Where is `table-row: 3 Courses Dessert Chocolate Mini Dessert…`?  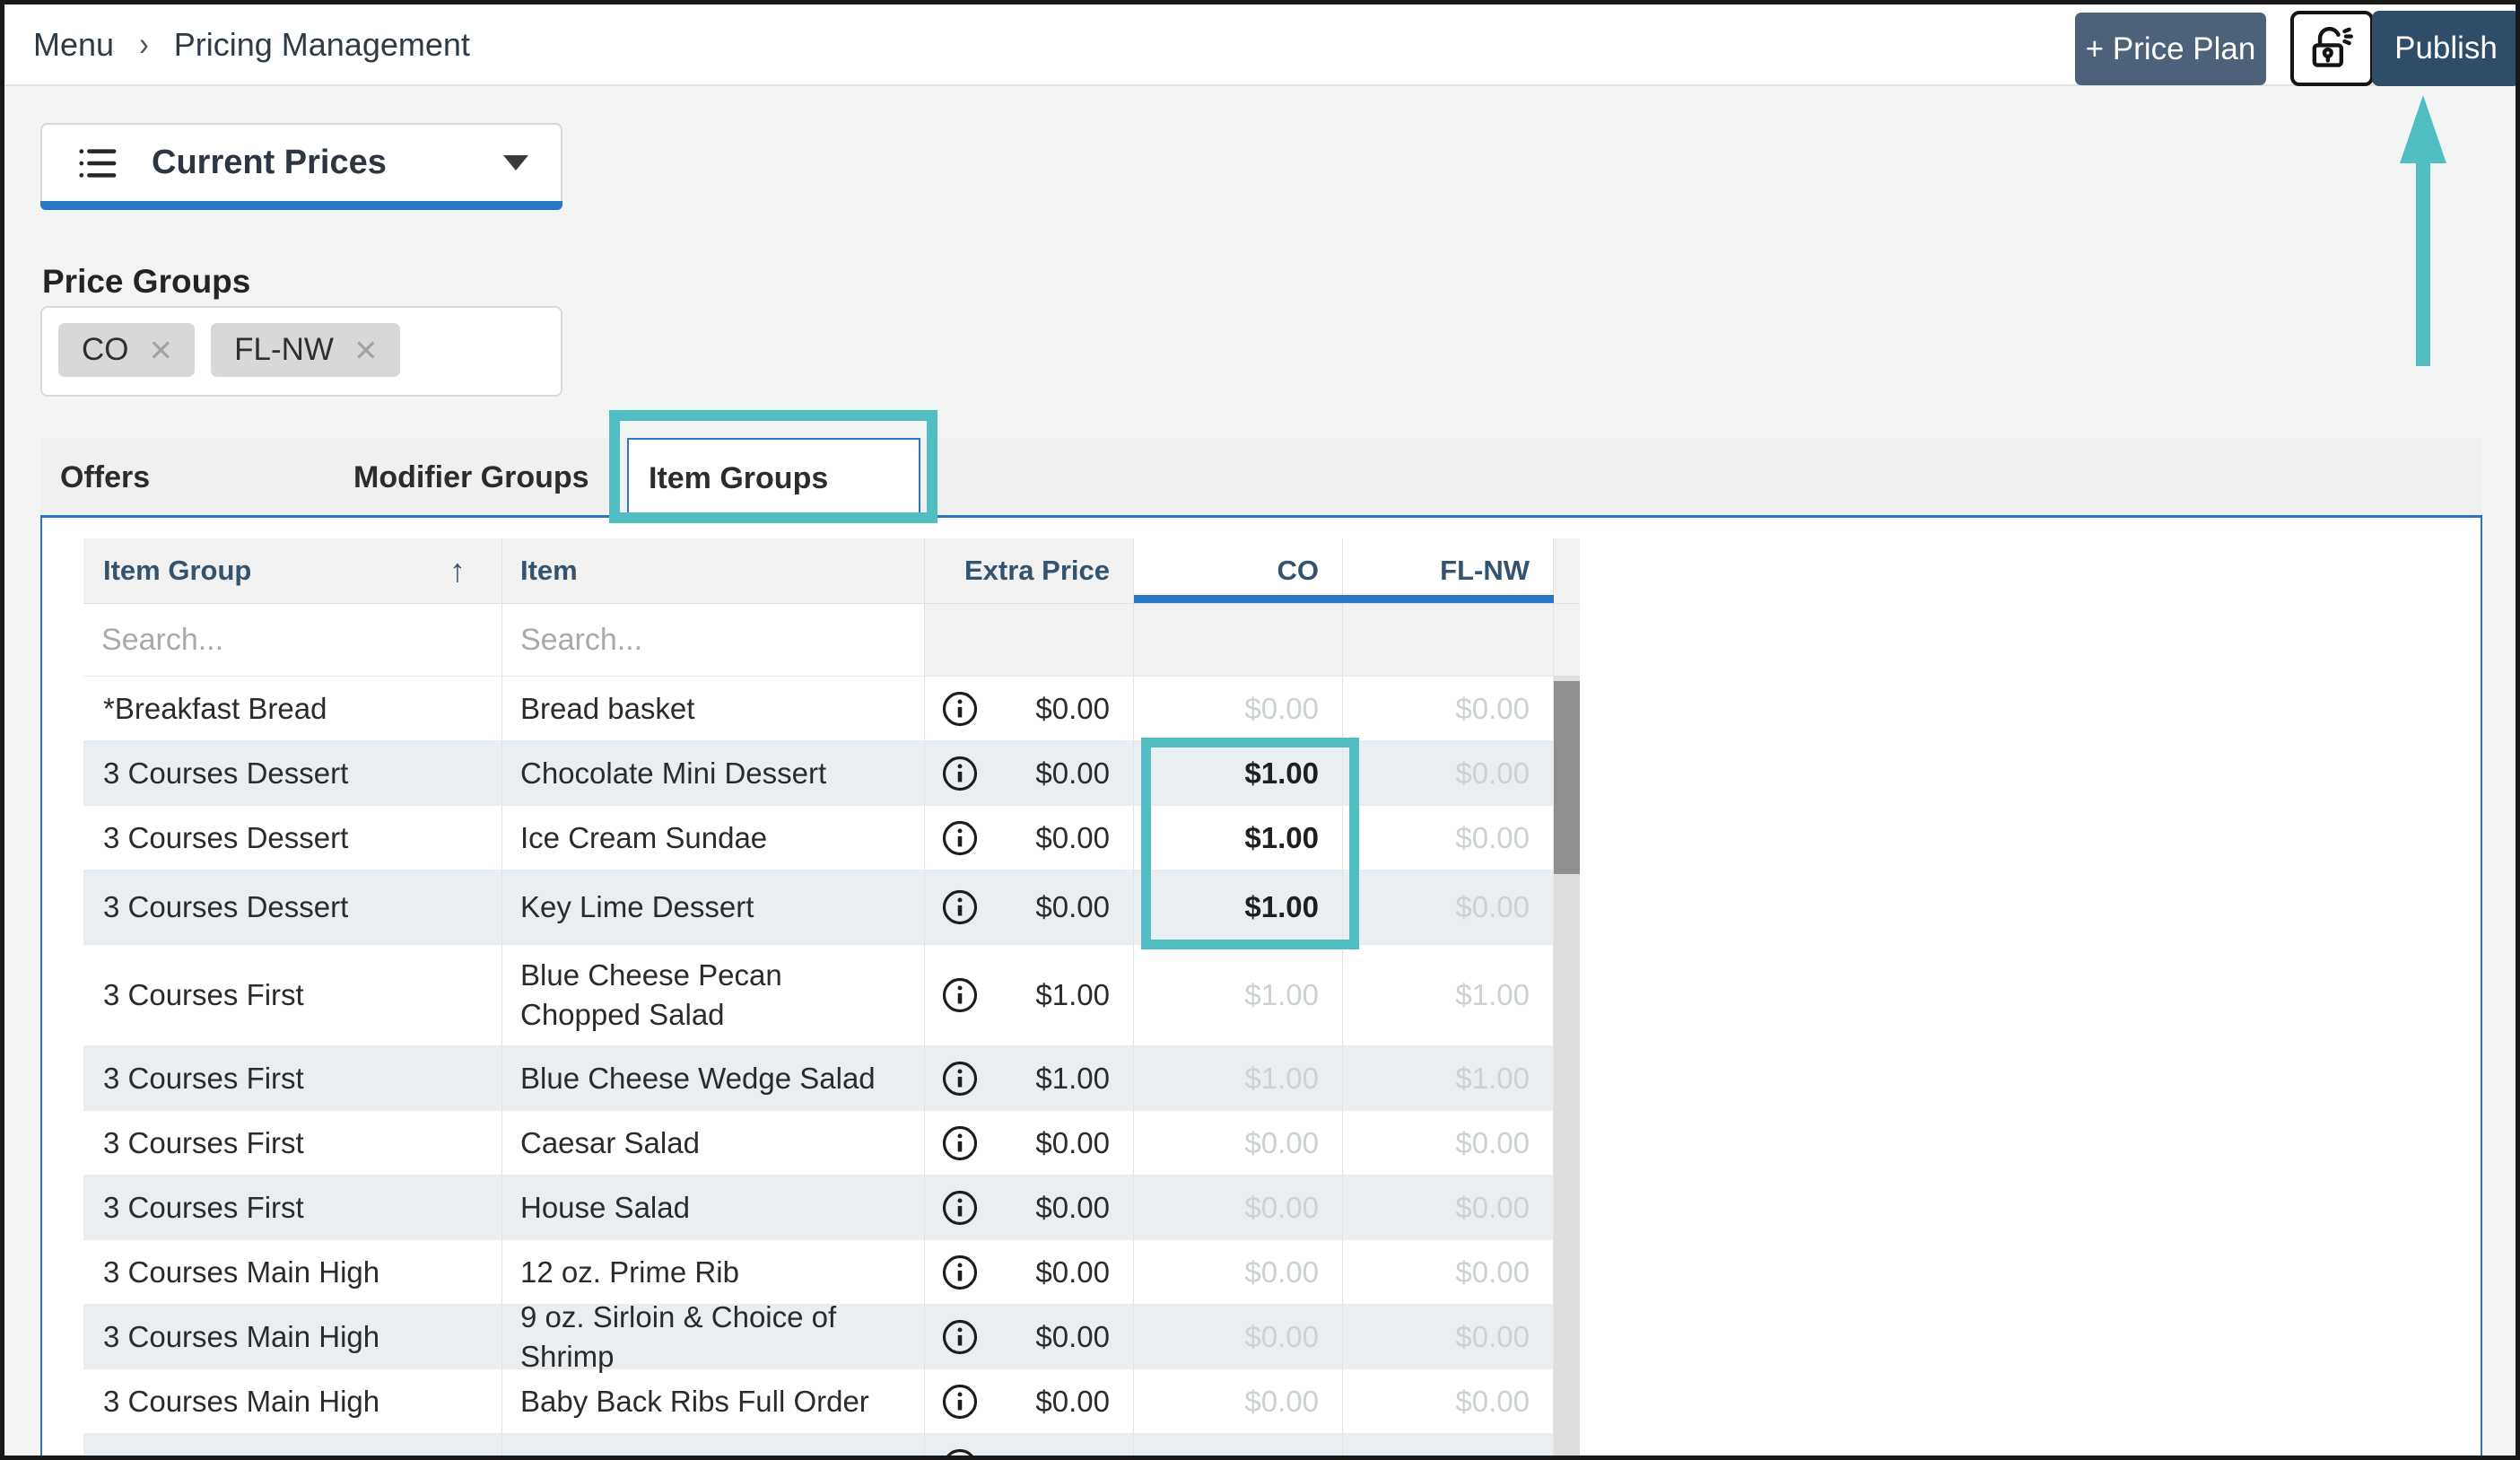
table-row: 3 Courses Dessert Chocolate Mini Dessert… is located at coordinates (831, 772).